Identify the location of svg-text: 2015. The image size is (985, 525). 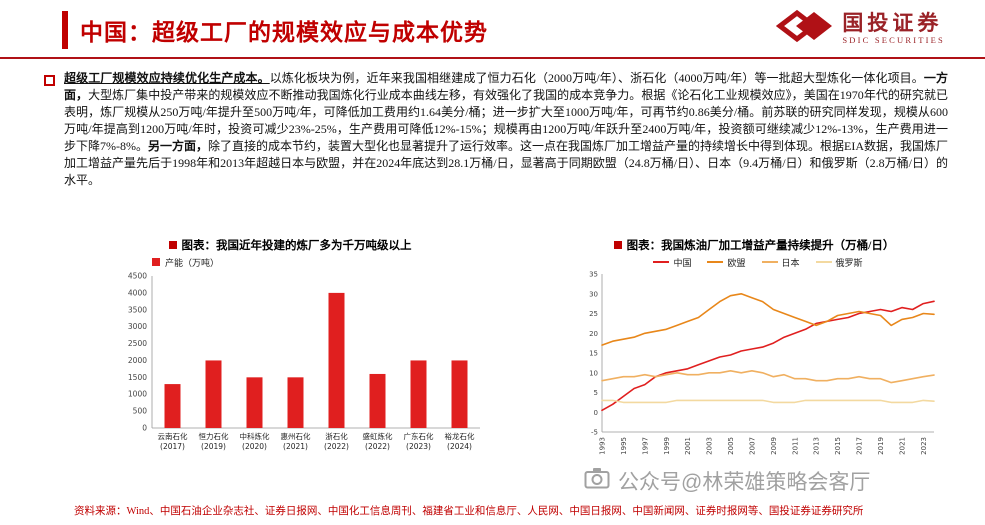
(838, 446).